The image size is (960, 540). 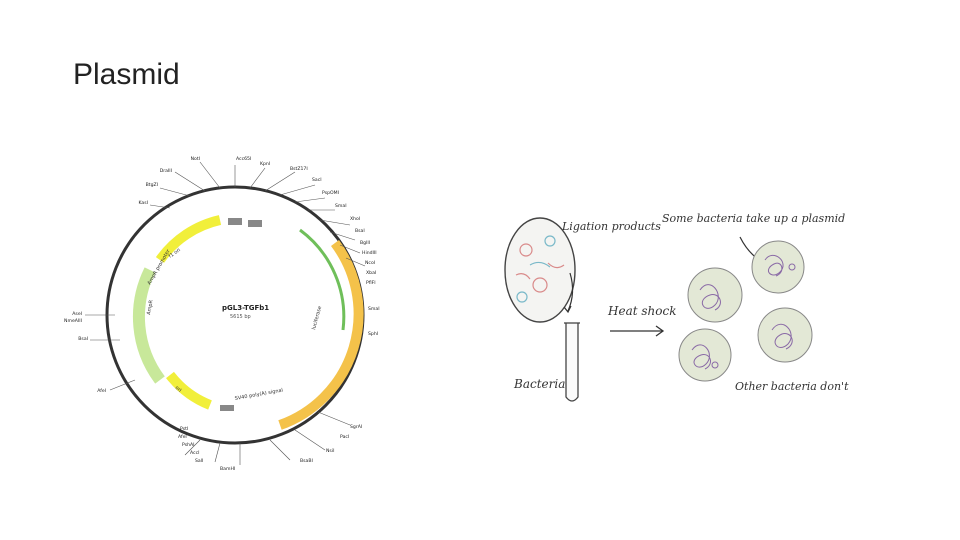 I want to click on nonuptake-label: Other bacteria don't, so click(x=792, y=386).